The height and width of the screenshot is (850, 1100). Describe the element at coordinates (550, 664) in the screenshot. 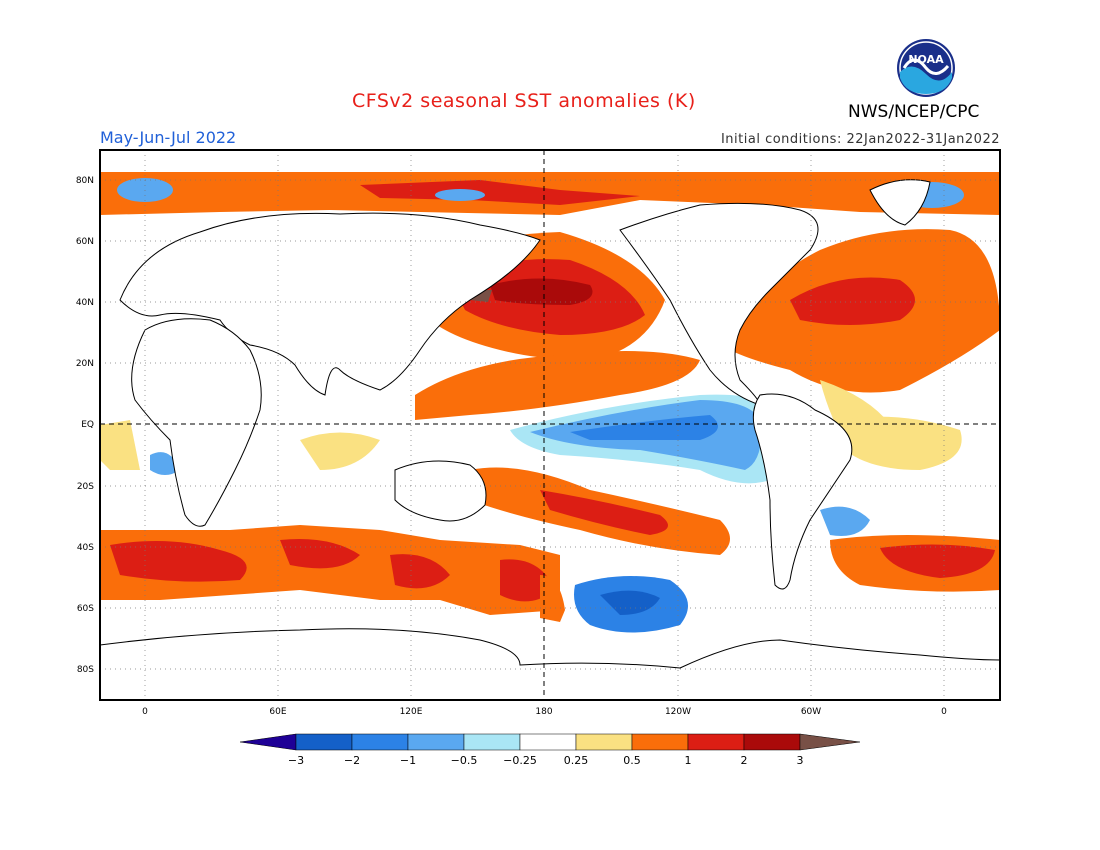

I see `antarctica` at that location.